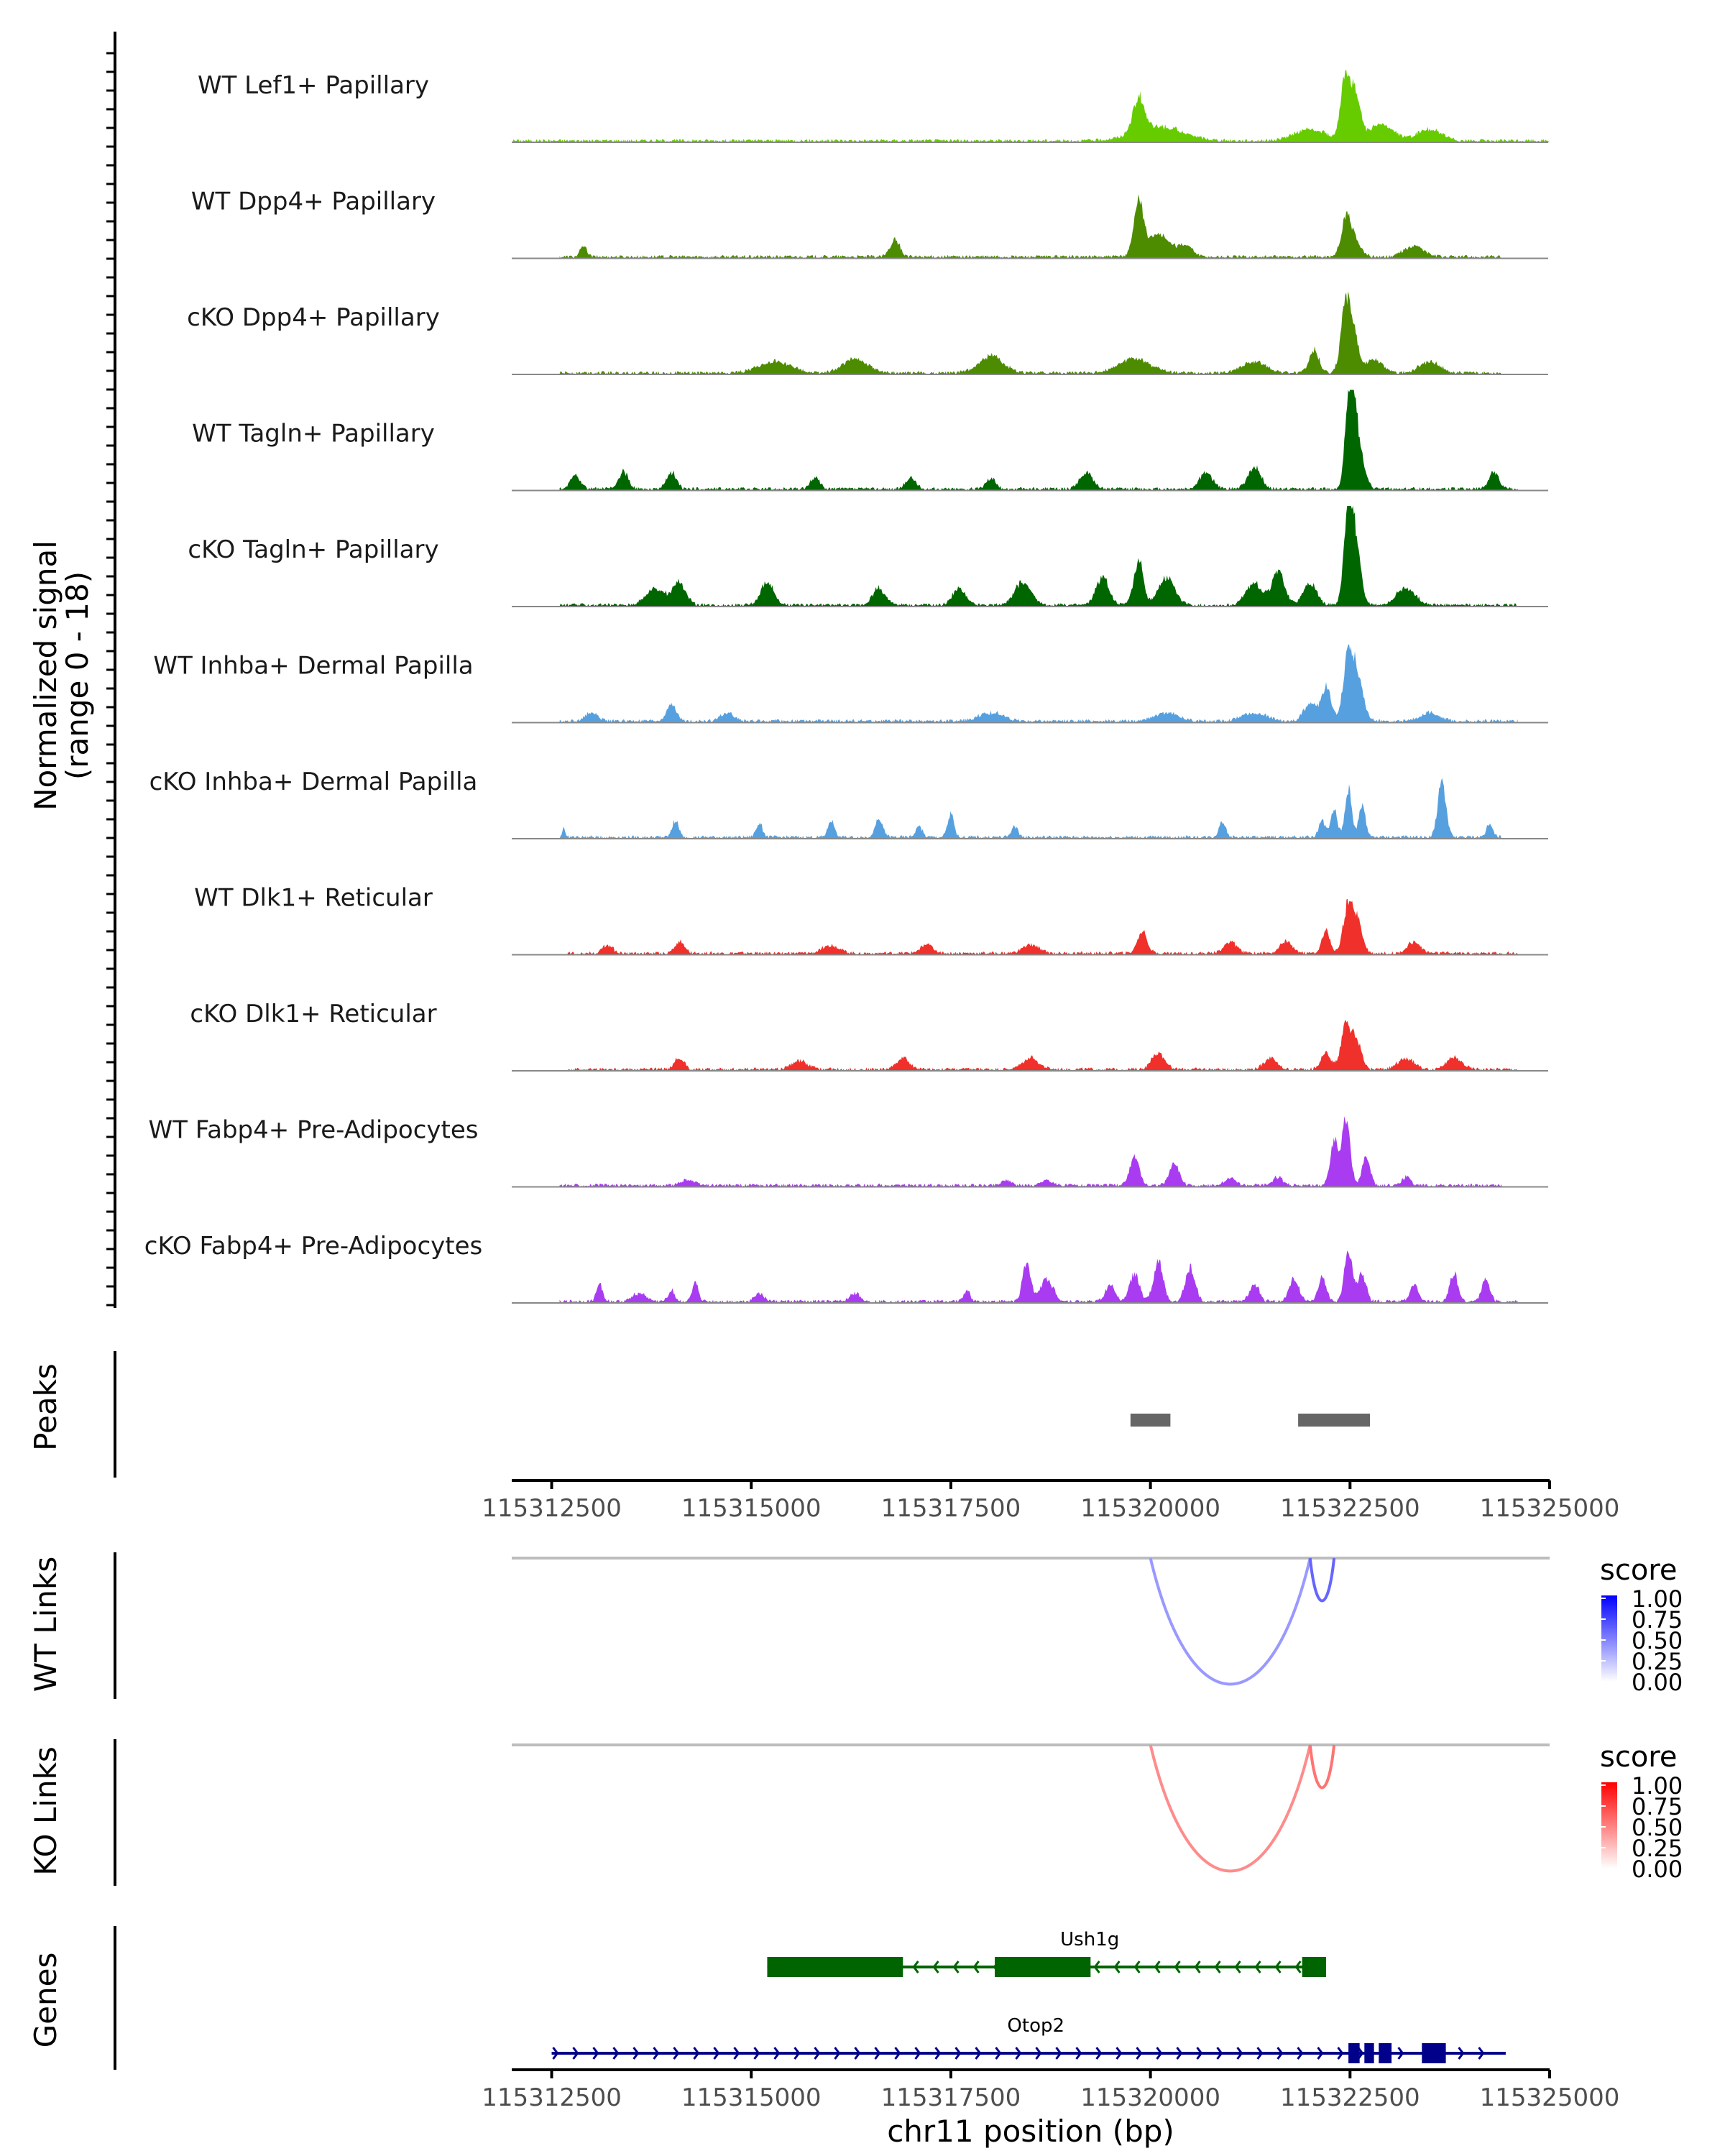 This screenshot has height=2156, width=1725. What do you see at coordinates (1035, 2026) in the screenshot?
I see `gene-name-label: Otop2` at bounding box center [1035, 2026].